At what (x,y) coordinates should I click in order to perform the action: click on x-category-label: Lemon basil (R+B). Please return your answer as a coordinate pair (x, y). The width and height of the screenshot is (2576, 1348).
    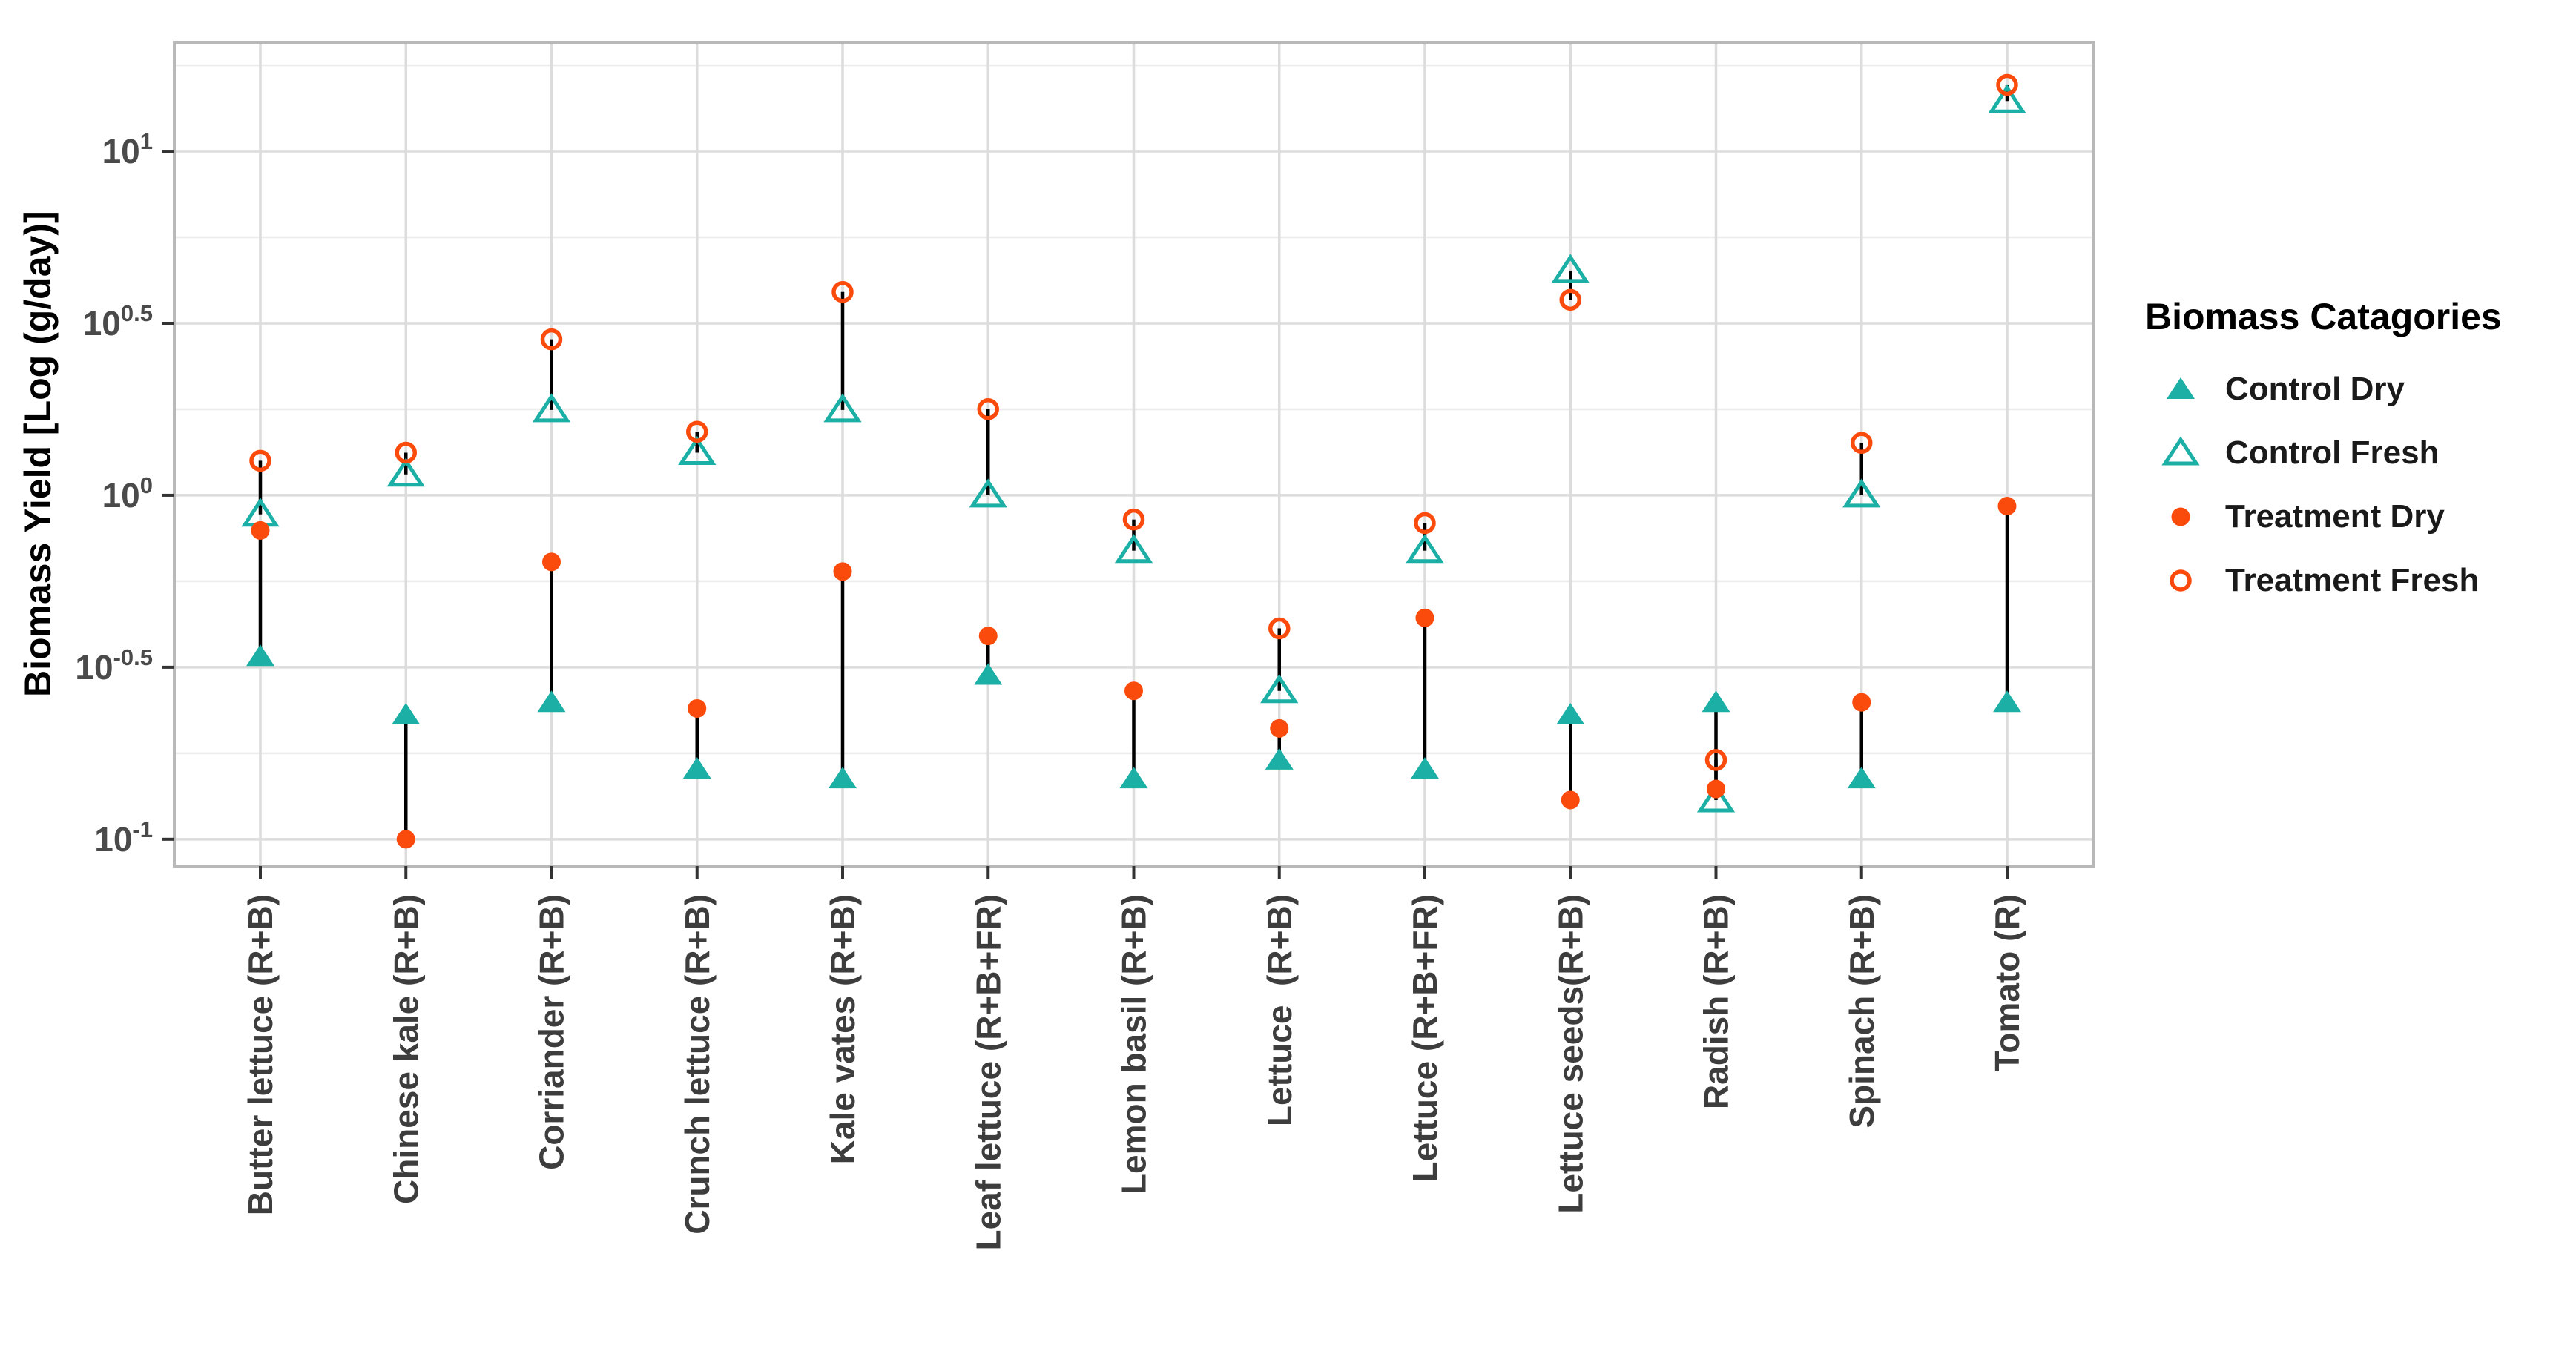
    Looking at the image, I should click on (1134, 1044).